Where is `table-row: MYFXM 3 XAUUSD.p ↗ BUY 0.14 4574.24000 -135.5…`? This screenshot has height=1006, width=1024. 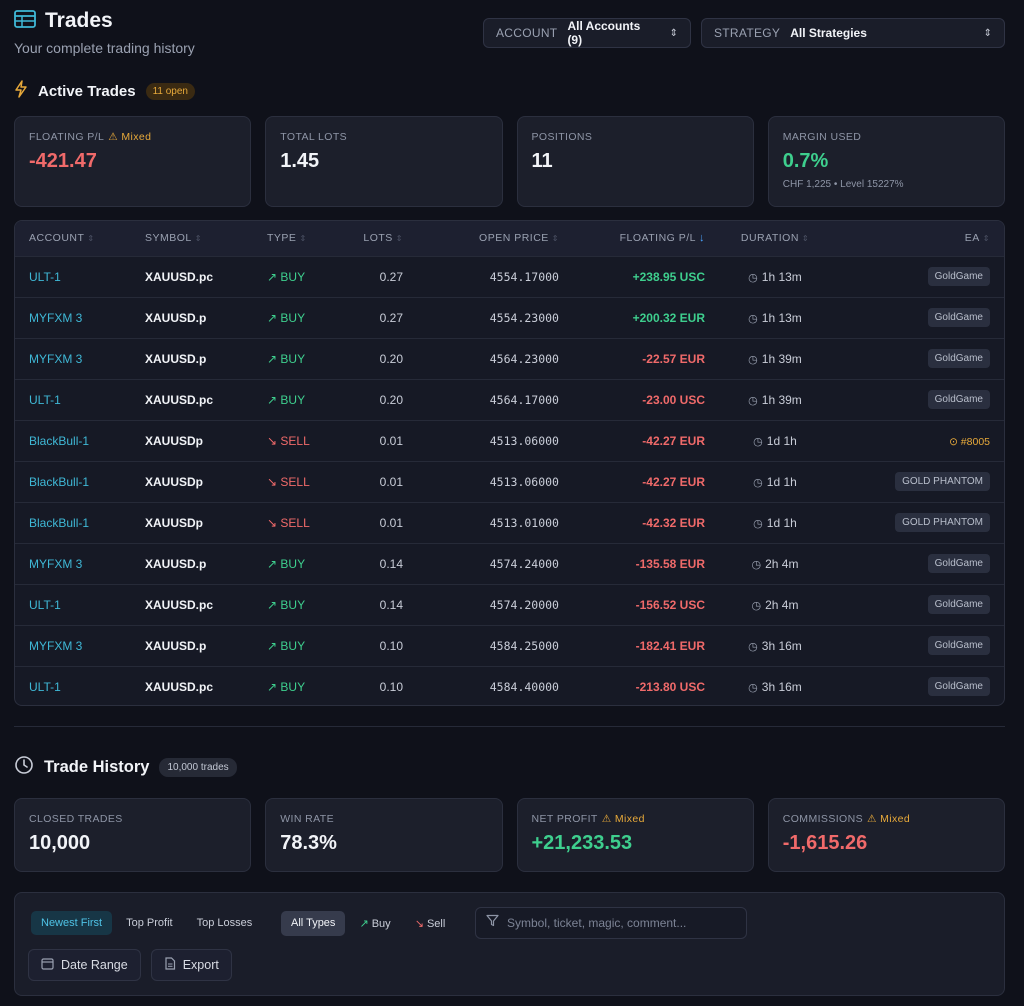 table-row: MYFXM 3 XAUUSD.p ↗ BUY 0.14 4574.24000 -135.5… is located at coordinates (509, 563).